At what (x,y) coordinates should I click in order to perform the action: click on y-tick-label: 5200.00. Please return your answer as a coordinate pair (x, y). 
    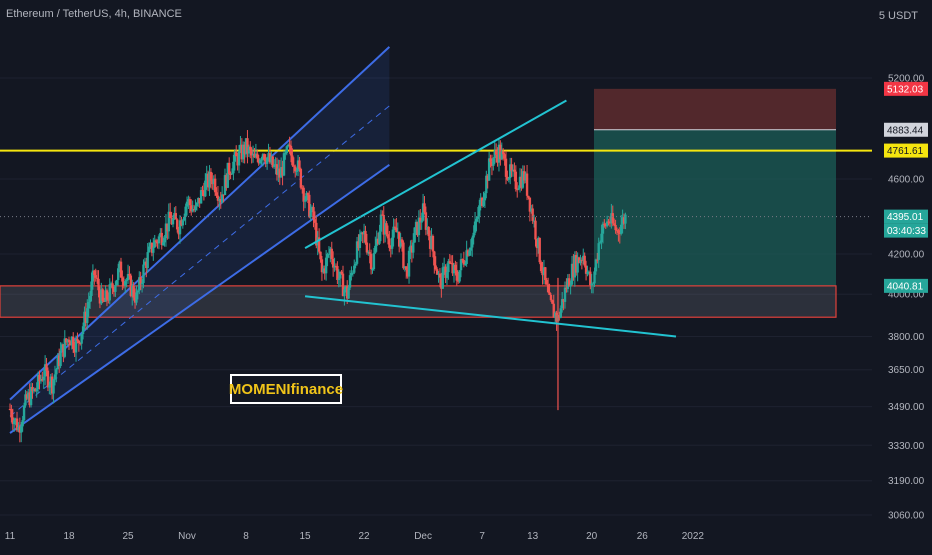
    Looking at the image, I should click on (906, 79).